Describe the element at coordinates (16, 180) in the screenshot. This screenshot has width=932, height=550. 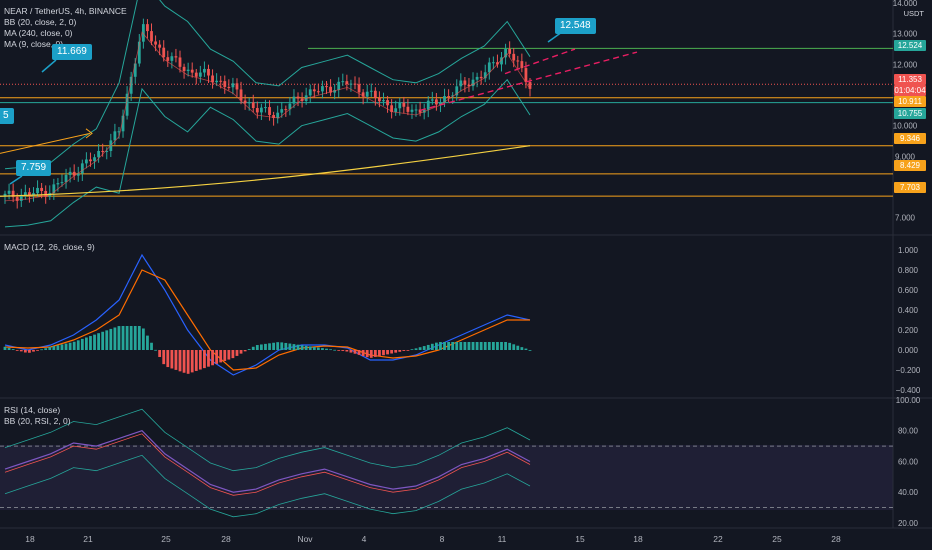
I see `callout-pointer` at that location.